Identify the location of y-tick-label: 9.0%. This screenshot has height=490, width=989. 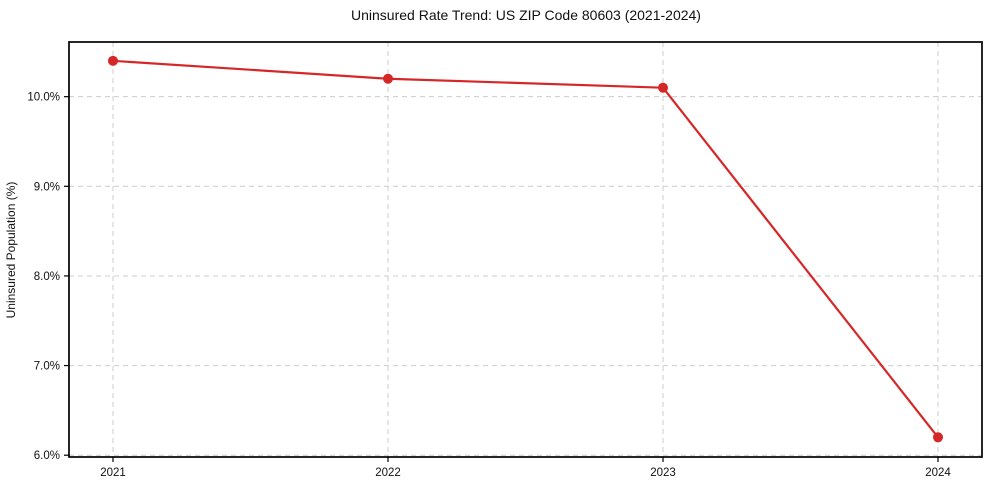
(47, 187).